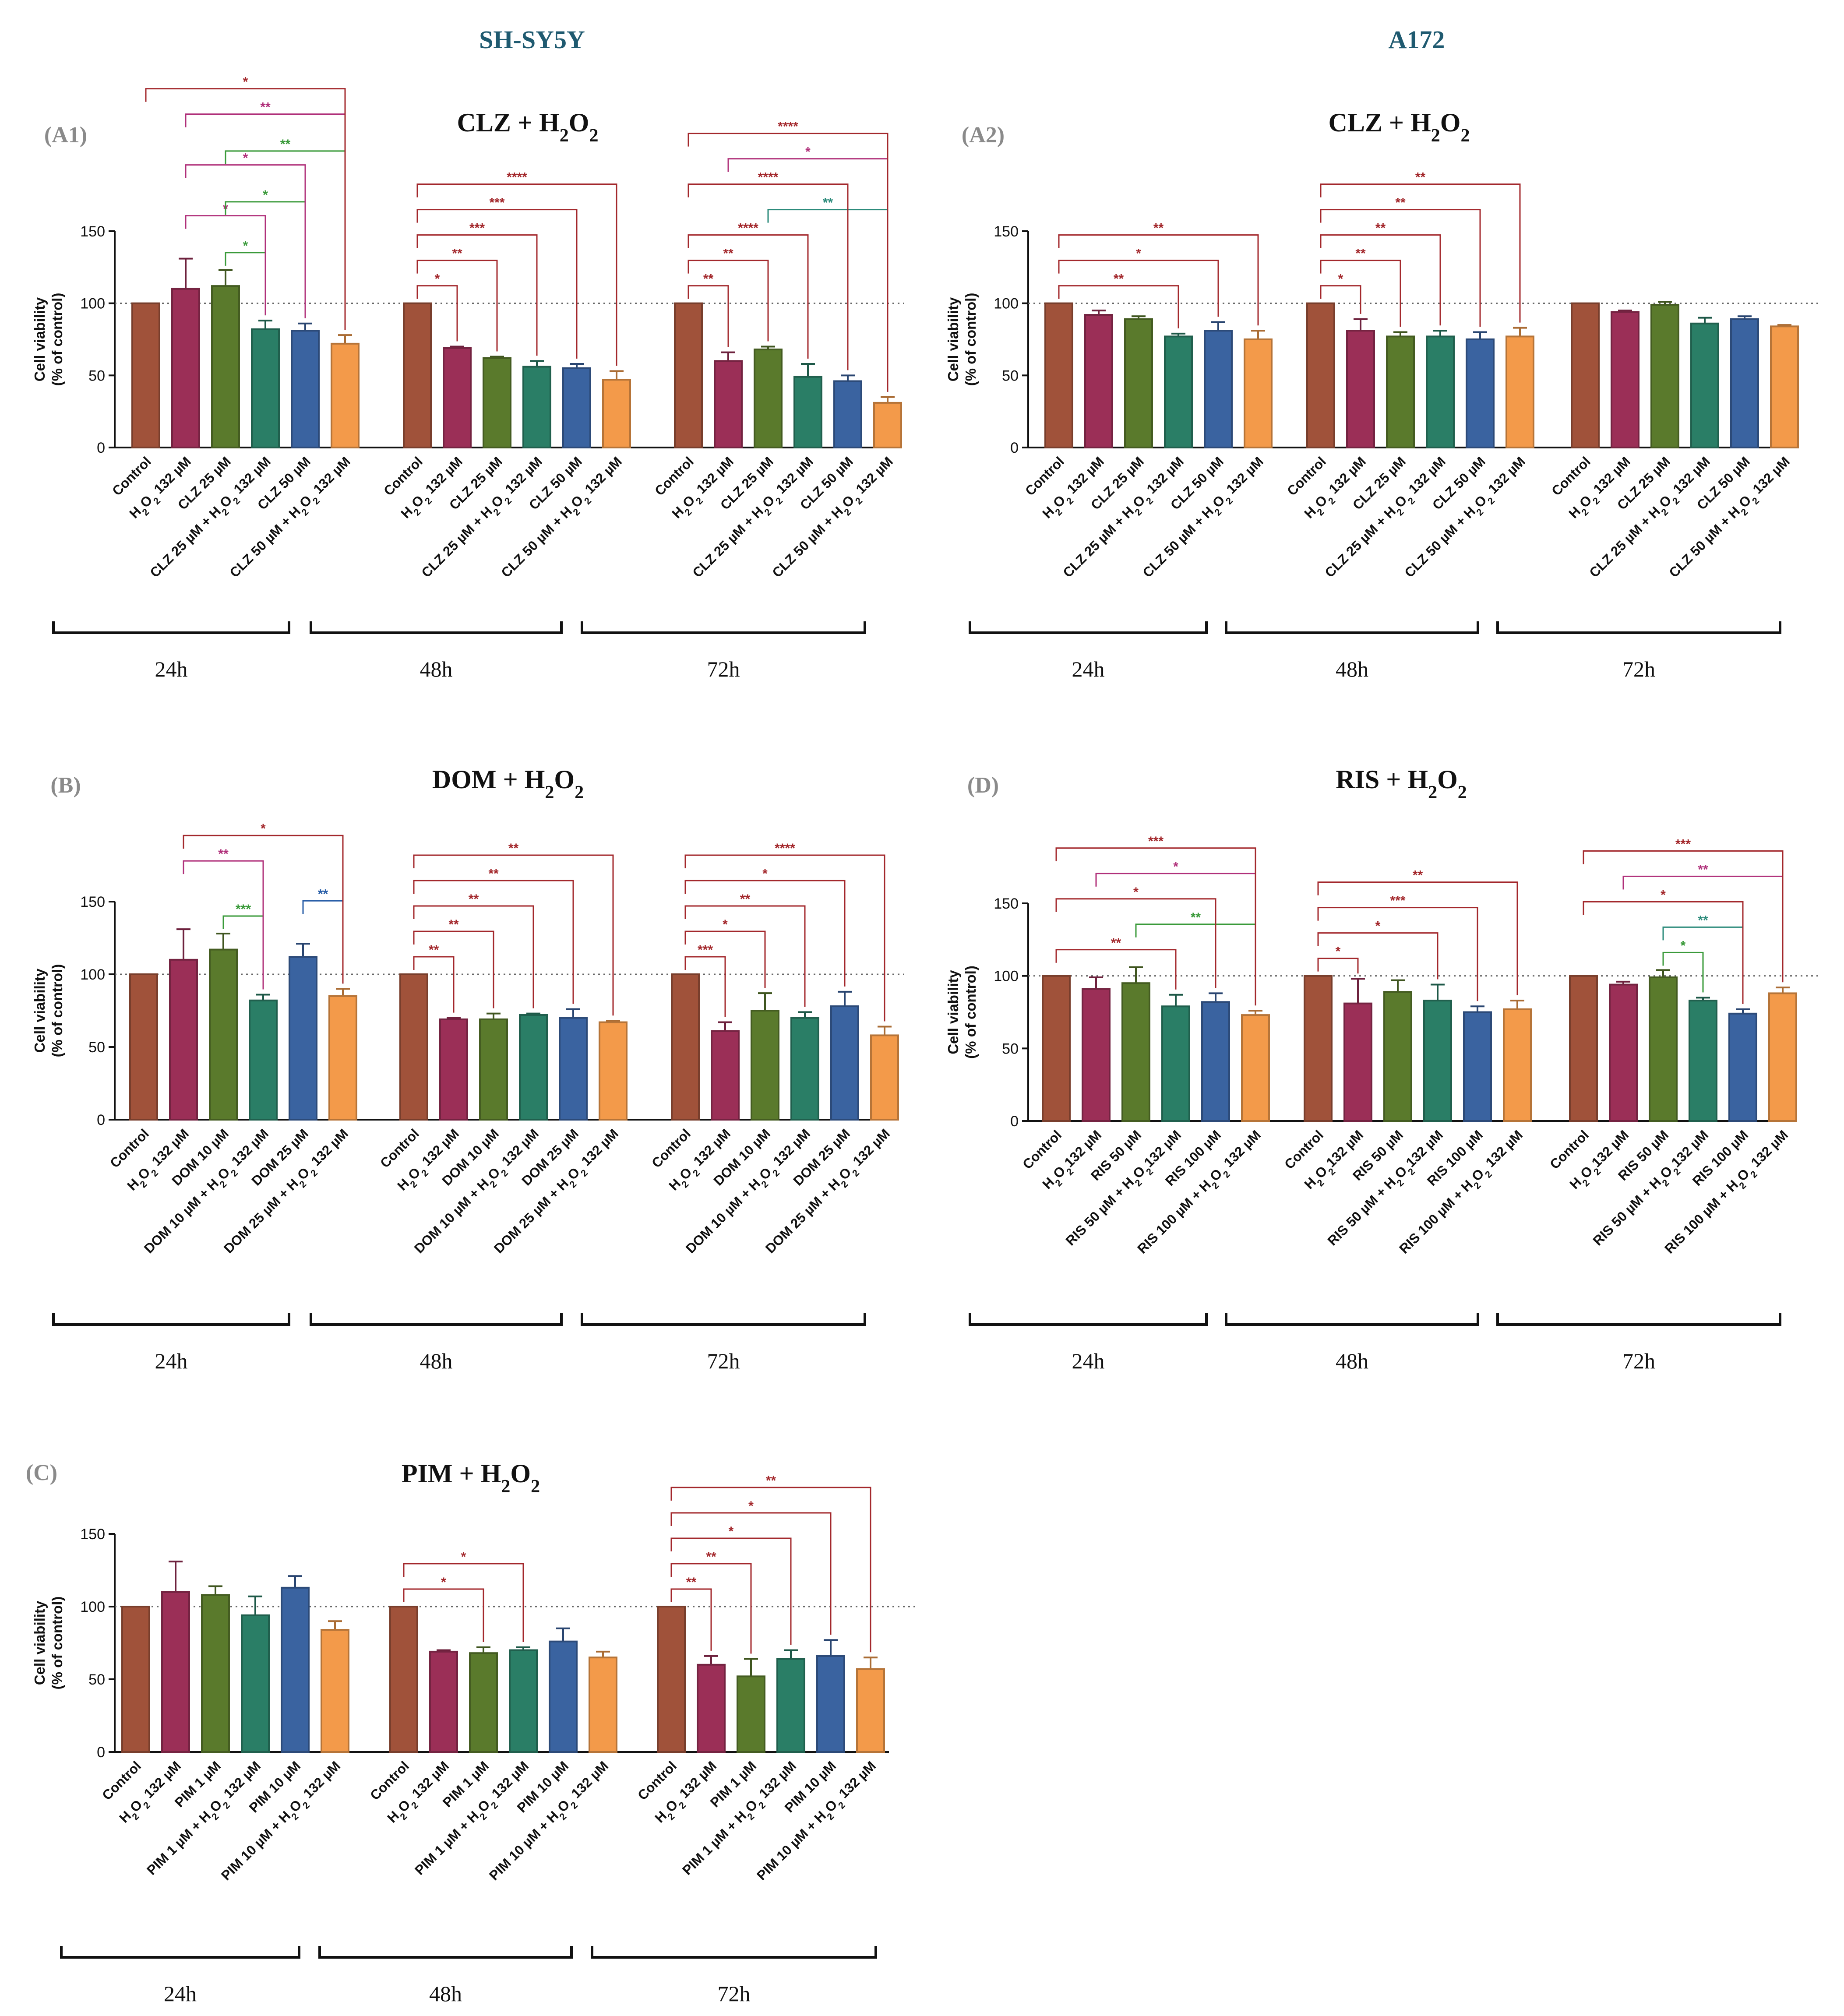 The width and height of the screenshot is (1844, 2016). What do you see at coordinates (101, 448) in the screenshot?
I see `y-tick-label: 0` at bounding box center [101, 448].